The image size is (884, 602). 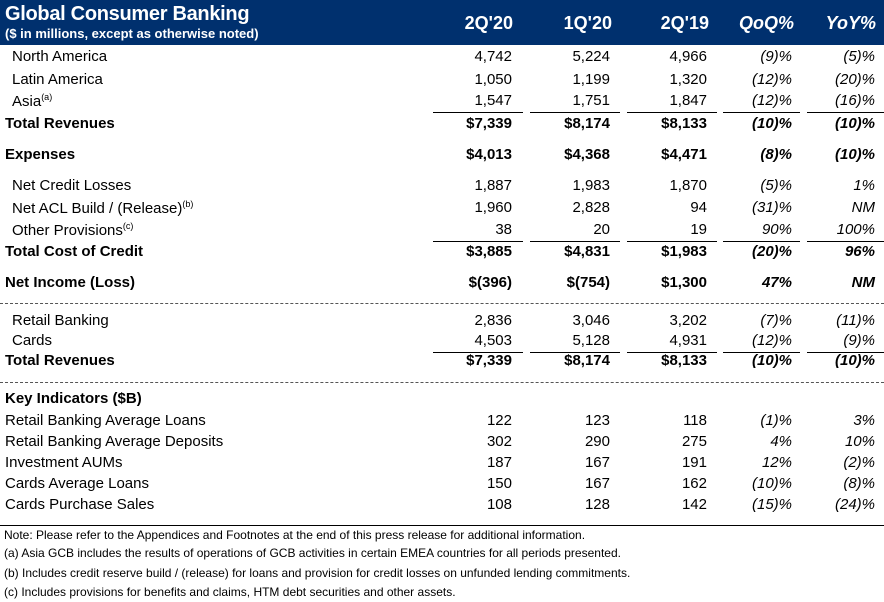 I want to click on row-label: Cards Purchase Sales, so click(x=79, y=504).